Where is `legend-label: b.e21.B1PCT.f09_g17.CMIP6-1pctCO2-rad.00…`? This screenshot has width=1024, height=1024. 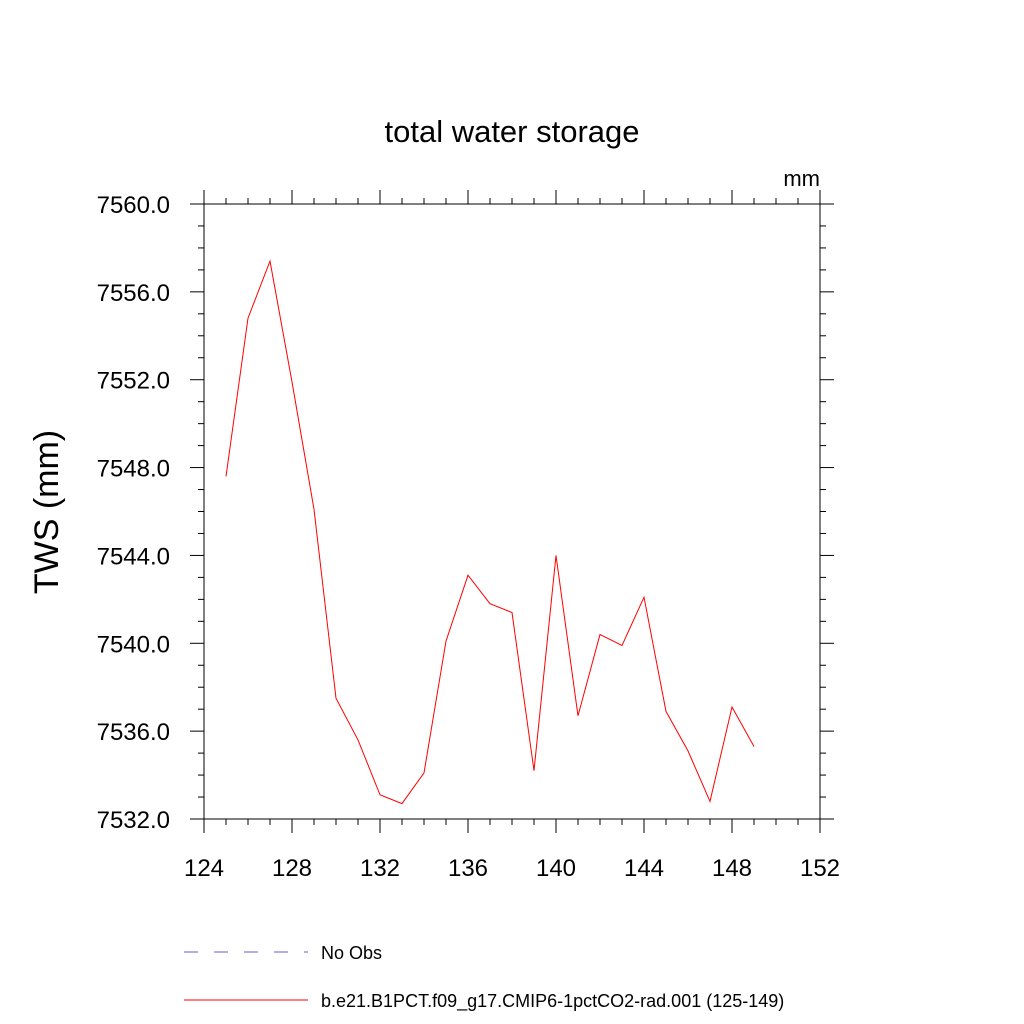 legend-label: b.e21.B1PCT.f09_g17.CMIP6-1pctCO2-rad.00… is located at coordinates (552, 1001).